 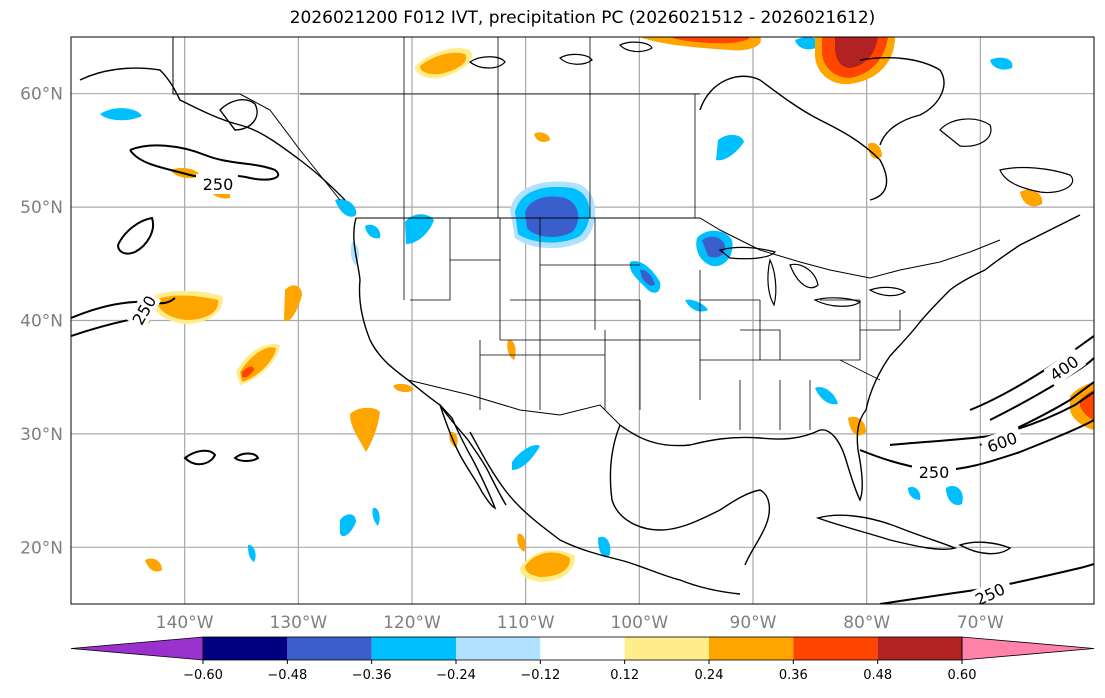 I want to click on colorbar-tick-label: 0.36, so click(x=793, y=675).